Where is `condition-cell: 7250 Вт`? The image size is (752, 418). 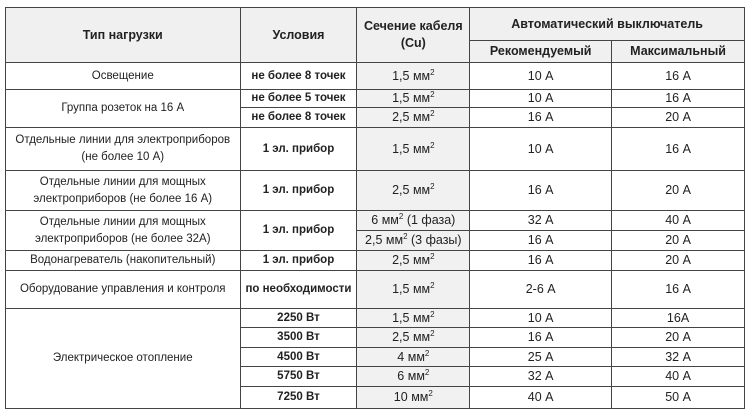
condition-cell: 7250 Вт is located at coordinates (298, 397).